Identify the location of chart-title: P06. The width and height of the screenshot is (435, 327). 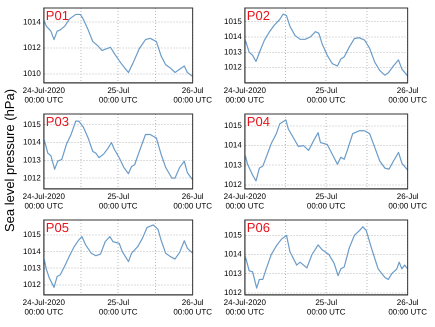
(258, 228).